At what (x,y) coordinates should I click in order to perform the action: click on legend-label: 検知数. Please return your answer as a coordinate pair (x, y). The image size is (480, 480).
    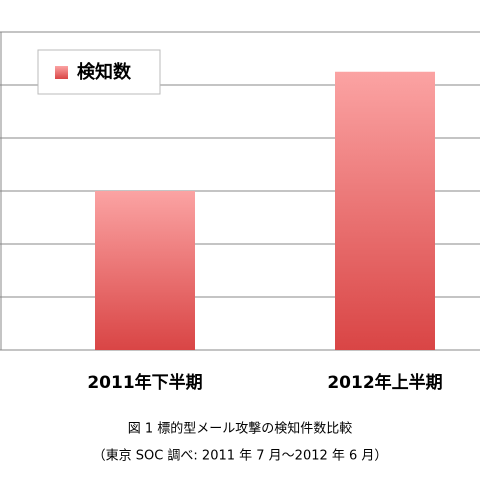
    Looking at the image, I should click on (104, 72).